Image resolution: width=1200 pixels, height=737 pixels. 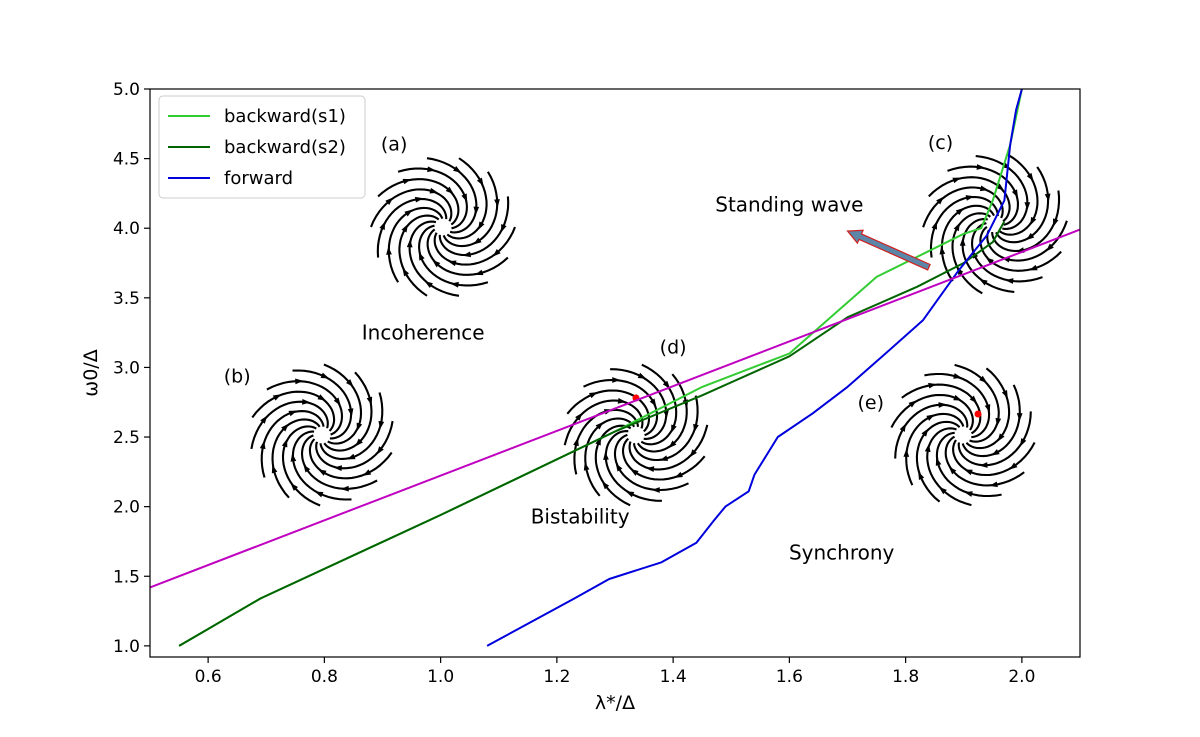 What do you see at coordinates (440, 677) in the screenshot?
I see `x-tick-label: 1.0` at bounding box center [440, 677].